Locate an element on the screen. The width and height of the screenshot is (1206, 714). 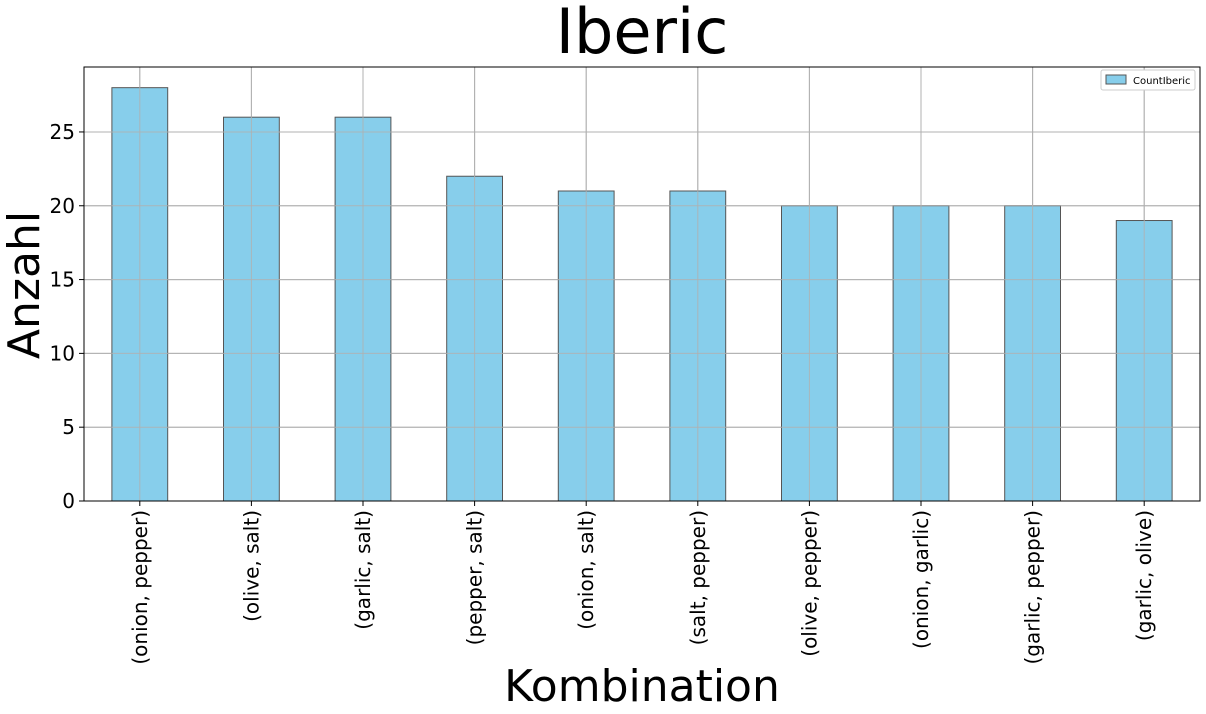
y-tick-label: 0 is located at coordinates (68, 501).